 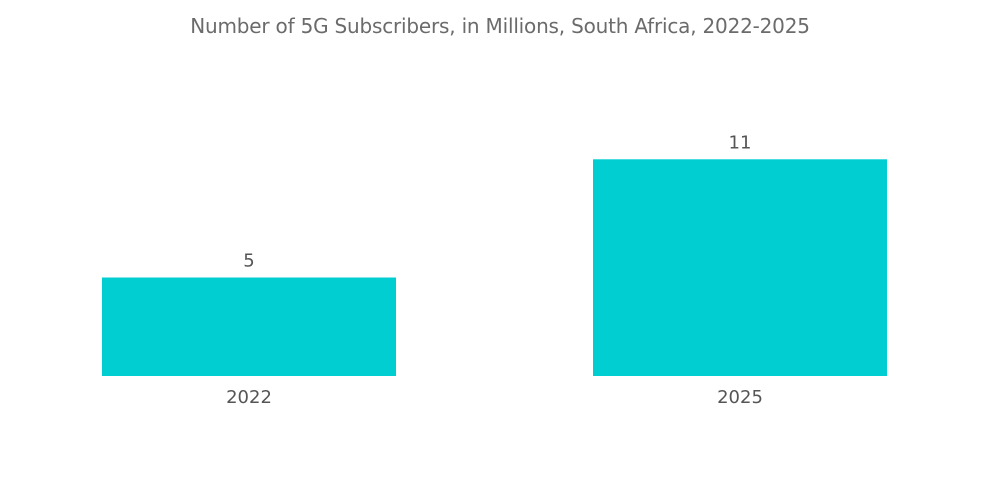 I want to click on bar-2022, so click(x=249, y=326).